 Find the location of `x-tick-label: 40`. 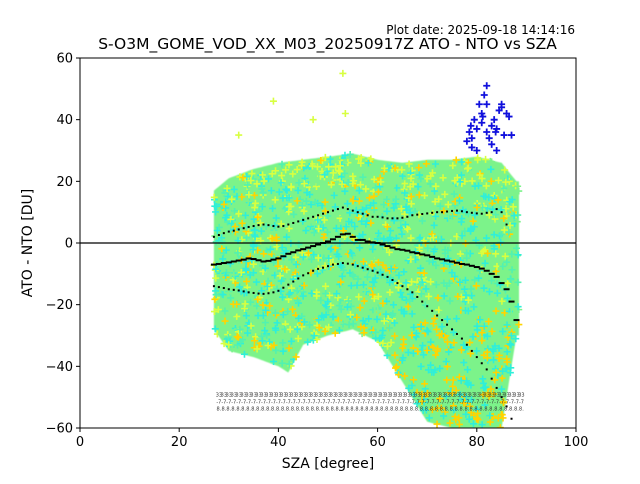

x-tick-label: 40 is located at coordinates (278, 442).